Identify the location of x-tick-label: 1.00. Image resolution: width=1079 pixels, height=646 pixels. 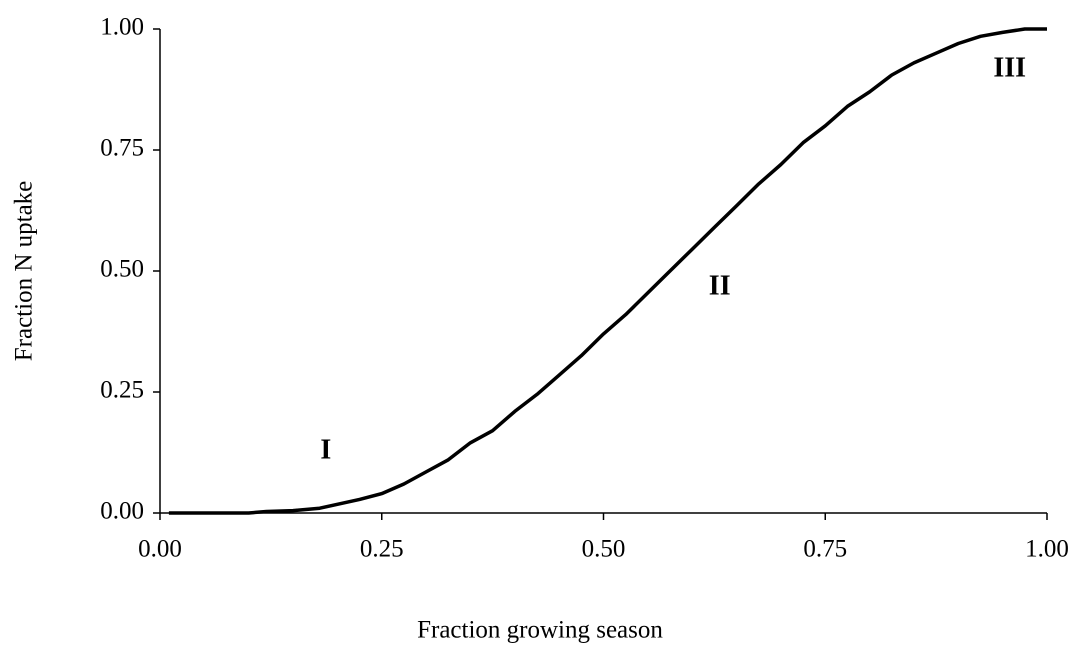
(1047, 549).